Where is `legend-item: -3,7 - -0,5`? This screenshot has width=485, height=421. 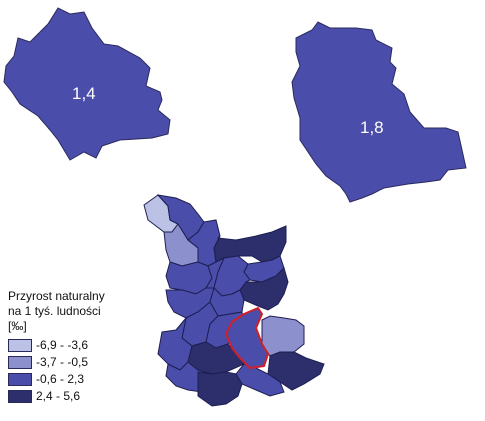
legend-item: -3,7 - -0,5 is located at coordinates (78, 362).